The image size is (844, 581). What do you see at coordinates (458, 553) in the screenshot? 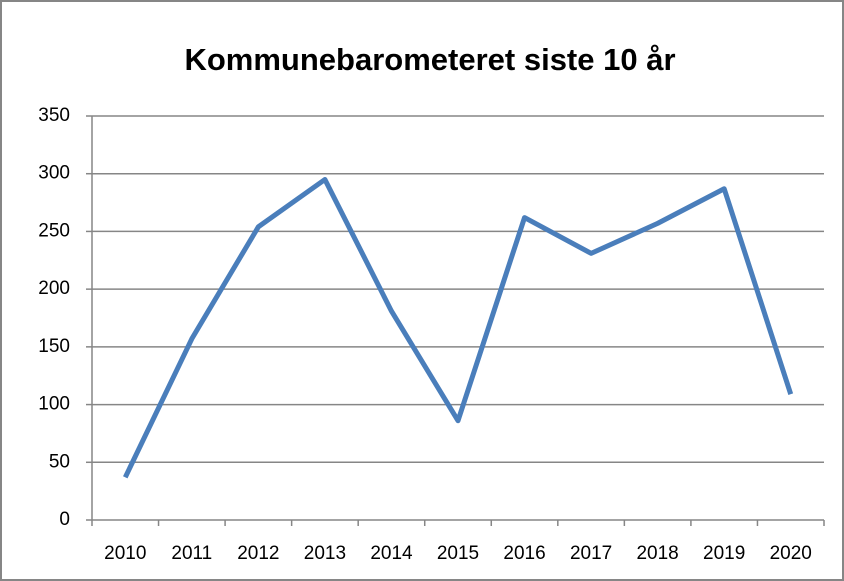
I see `x-tick-label: 2015` at bounding box center [458, 553].